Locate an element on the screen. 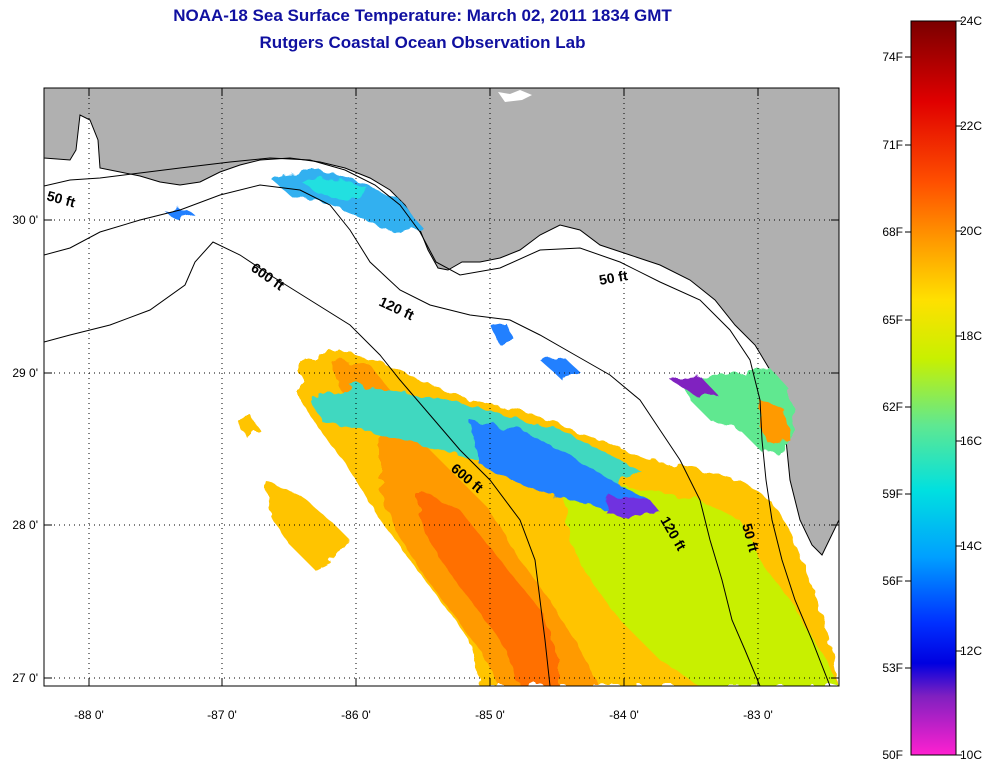 This screenshot has height=770, width=992. colorbar-ticks is located at coordinates (933, 388).